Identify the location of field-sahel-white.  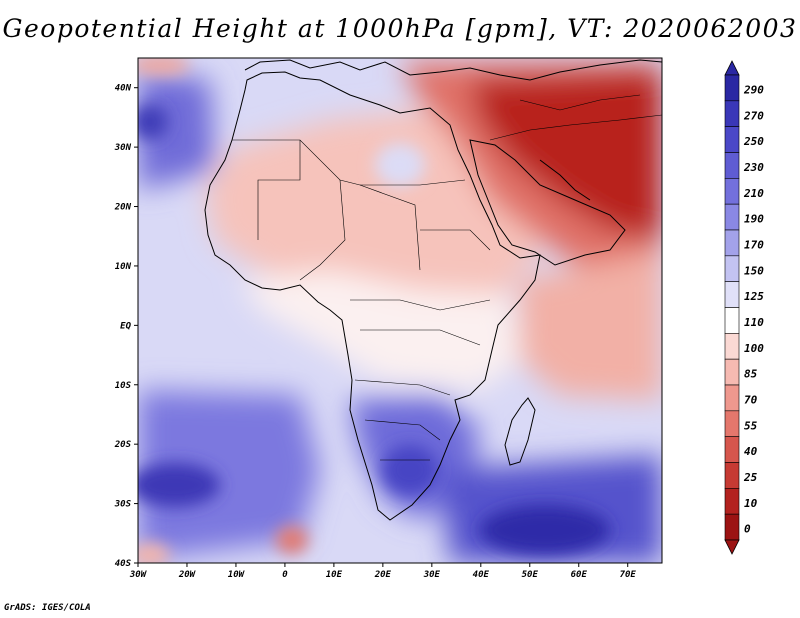
(400, 165).